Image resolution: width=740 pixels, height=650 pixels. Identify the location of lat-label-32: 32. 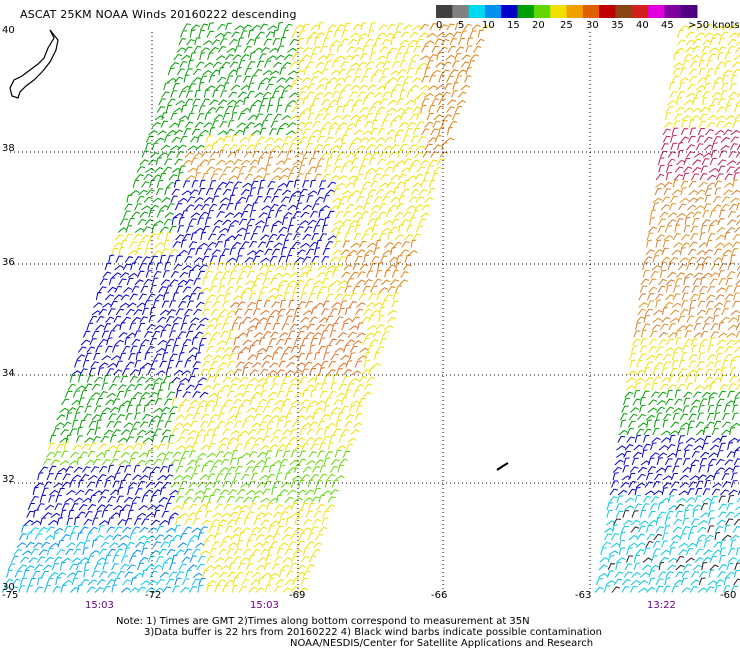
(8, 479).